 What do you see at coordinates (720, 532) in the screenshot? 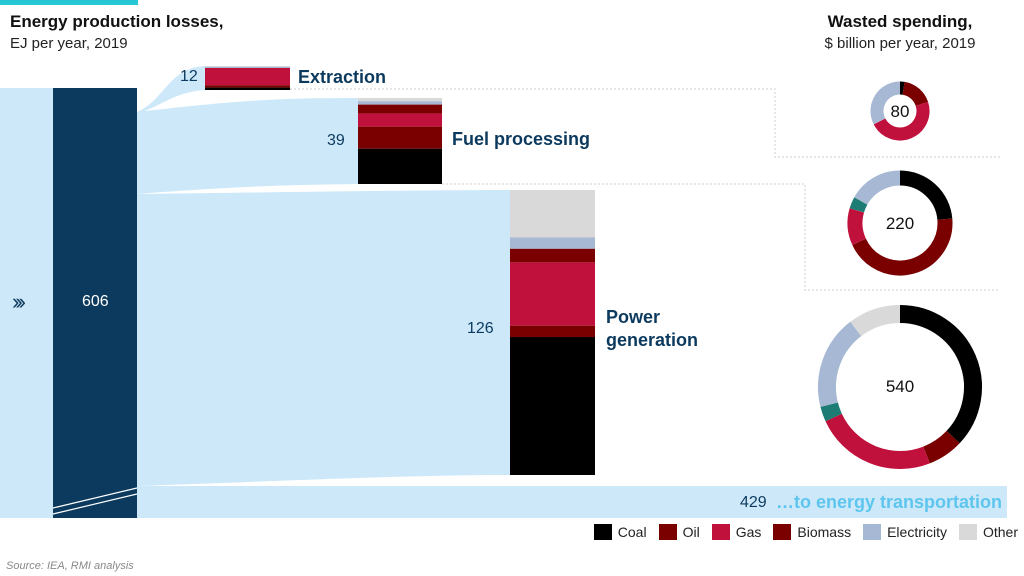
I see `legend-swatch-gas` at bounding box center [720, 532].